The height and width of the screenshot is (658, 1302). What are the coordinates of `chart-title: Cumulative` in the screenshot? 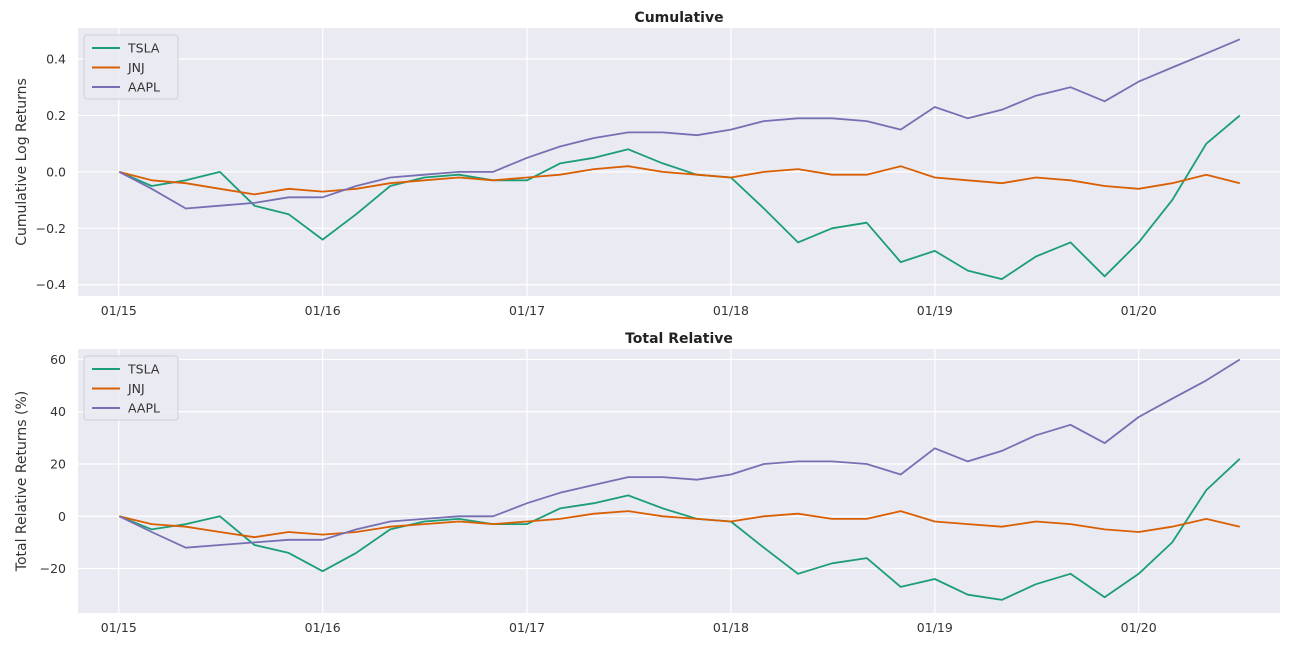 It's located at (678, 18).